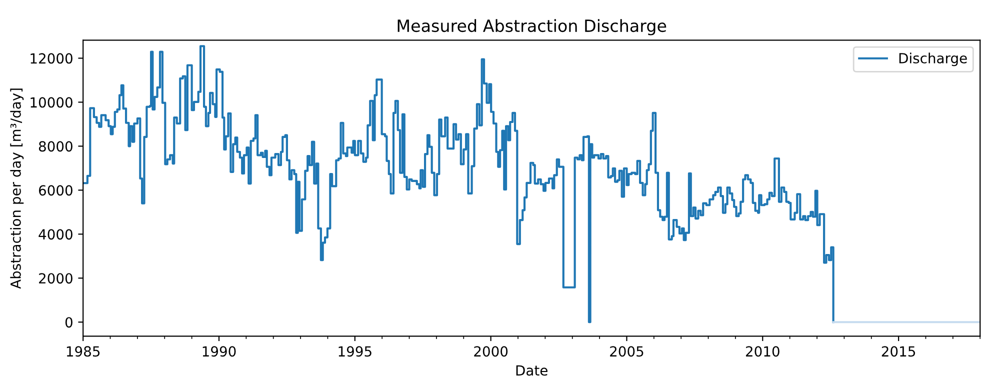 Image resolution: width=989 pixels, height=390 pixels. I want to click on y-tick-label: 0, so click(68, 322).